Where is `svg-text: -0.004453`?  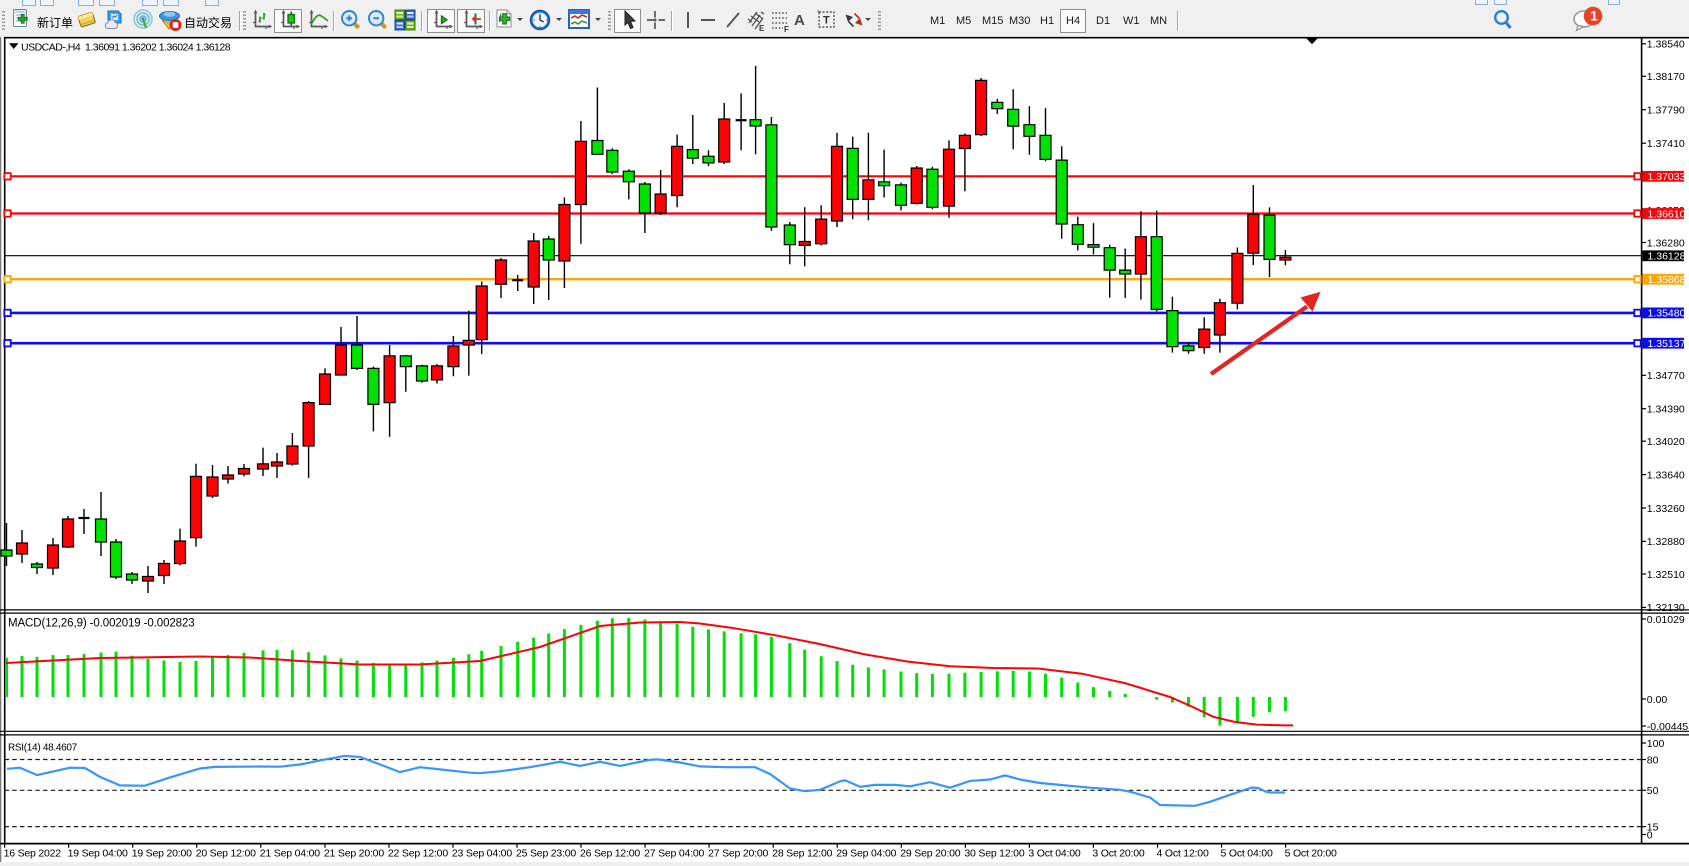
svg-text: -0.004453 is located at coordinates (1668, 727).